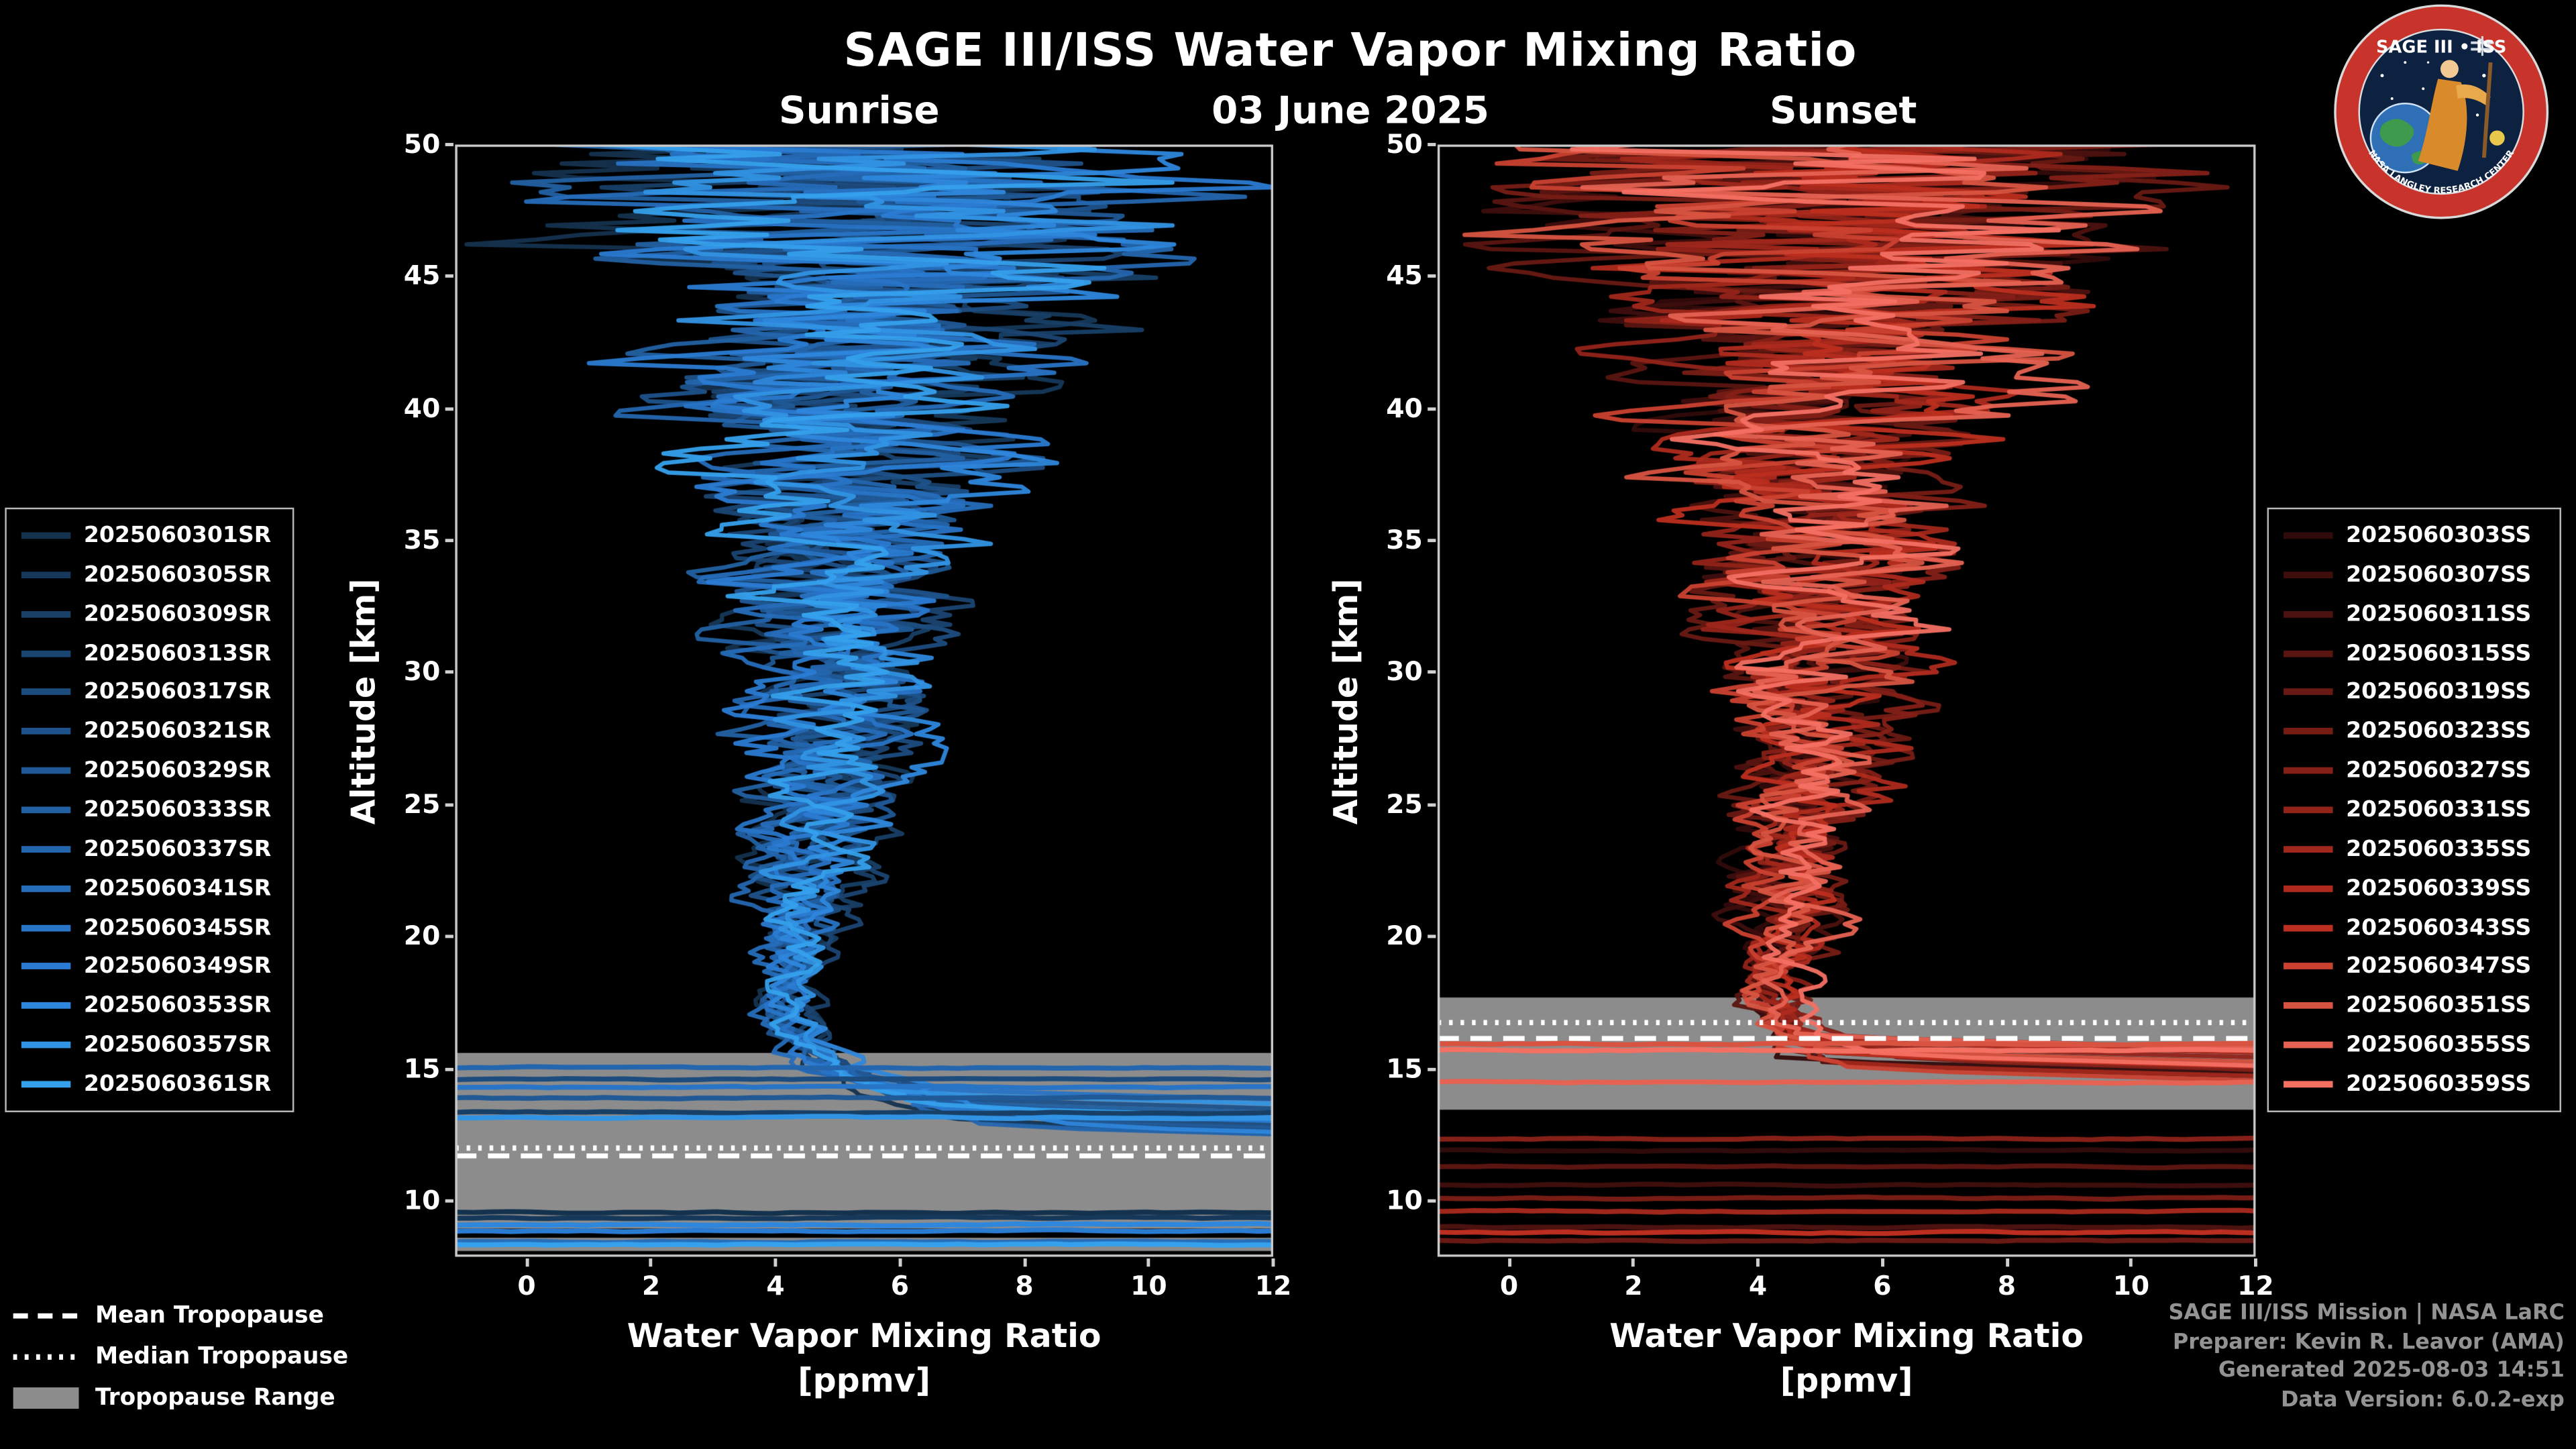 The height and width of the screenshot is (1449, 2576). I want to click on x-axis-label-sunset: Water Vapor Mixing Ratio [ppmv], so click(1846, 1358).